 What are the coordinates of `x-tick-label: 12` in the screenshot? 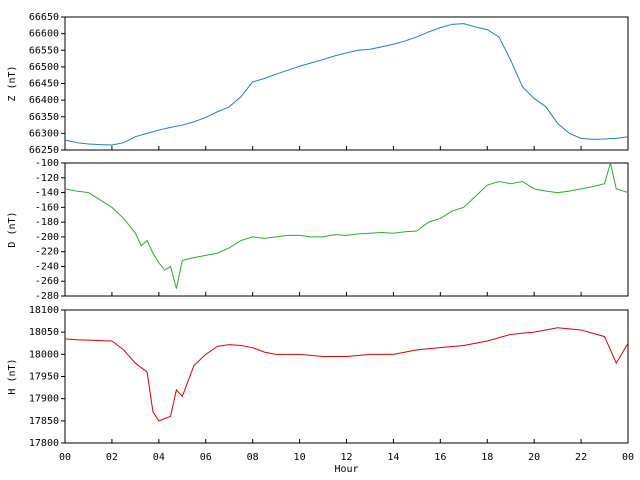 It's located at (346, 457).